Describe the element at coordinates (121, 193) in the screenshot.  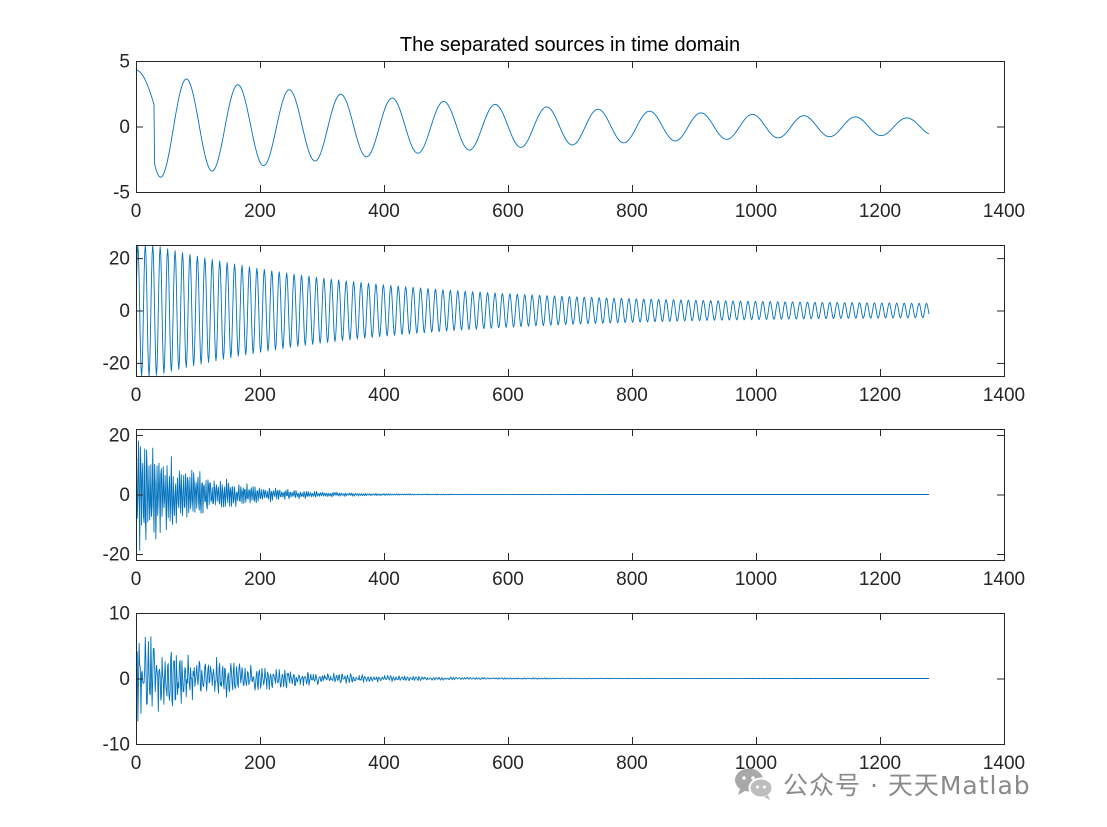
I see `y-tick-label: -5` at that location.